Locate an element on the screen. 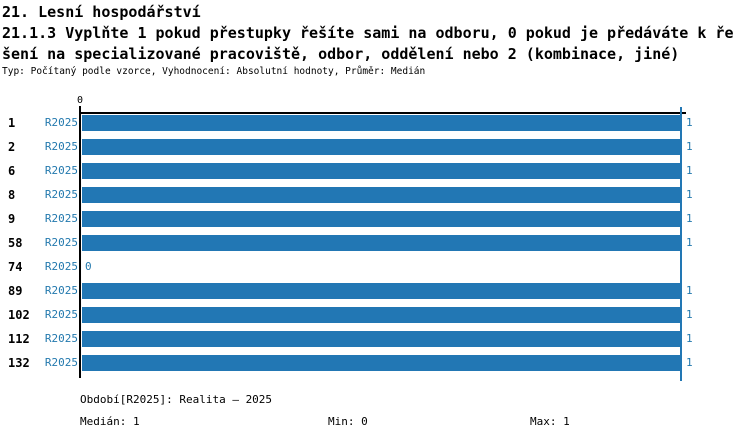  period-legend: Období[R2025]: Realita – 2025 is located at coordinates (176, 399).